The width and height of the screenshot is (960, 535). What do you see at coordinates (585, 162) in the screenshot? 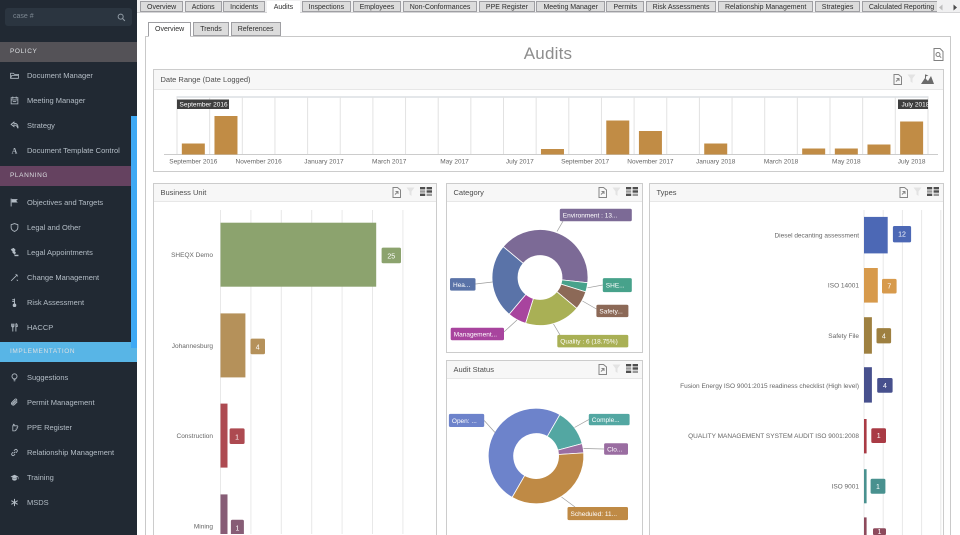
I see `svg-text: September 2017` at bounding box center [585, 162].